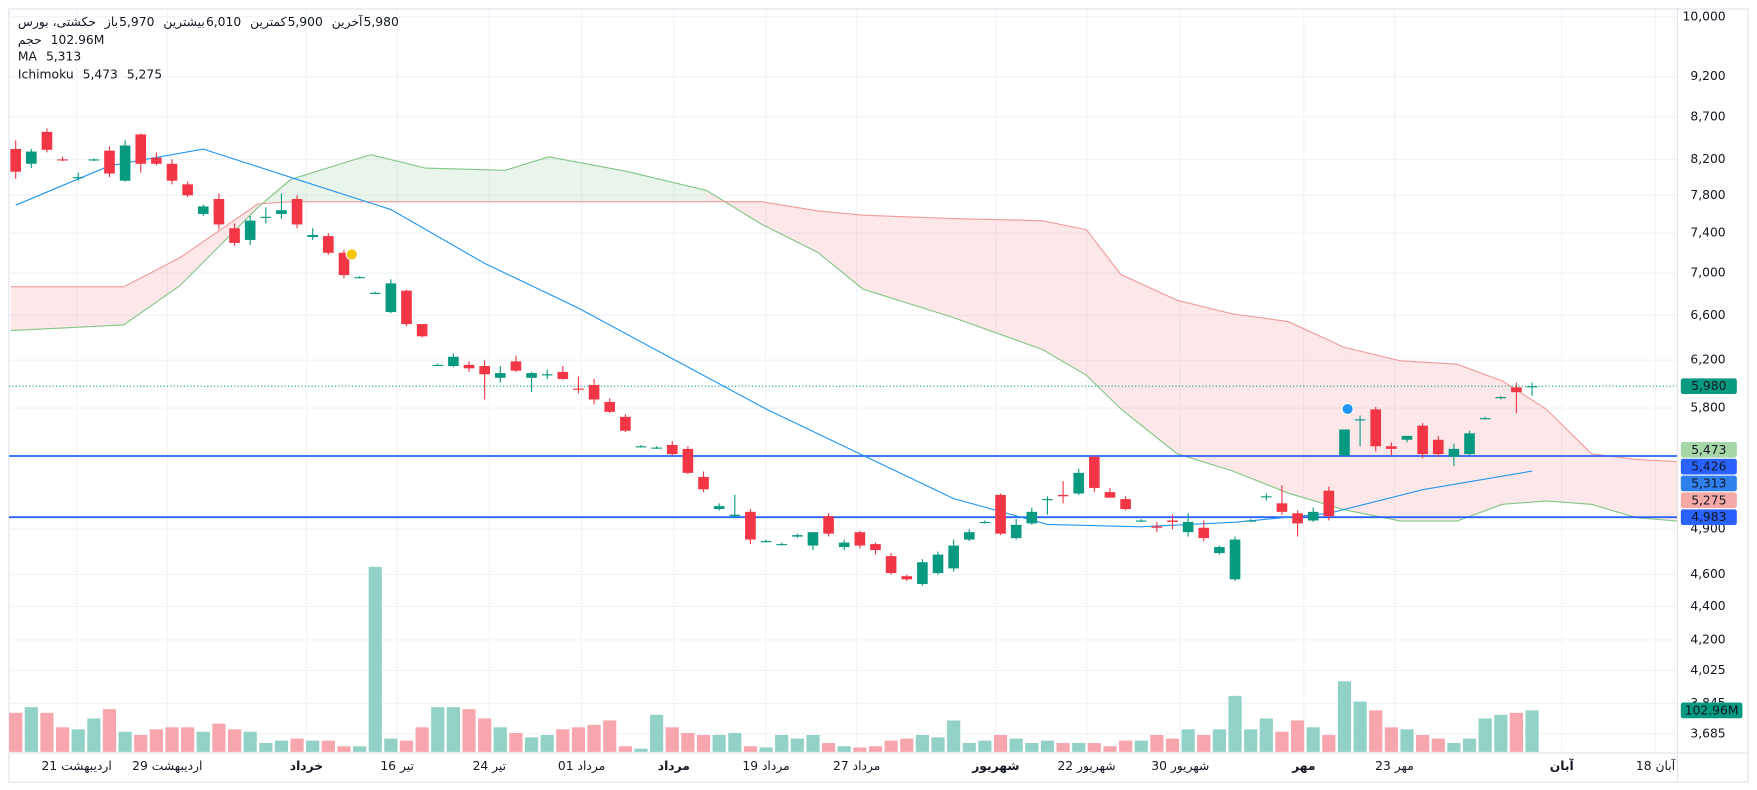  Describe the element at coordinates (1707, 529) in the screenshot. I see `y-tick-label: 4,900` at that location.